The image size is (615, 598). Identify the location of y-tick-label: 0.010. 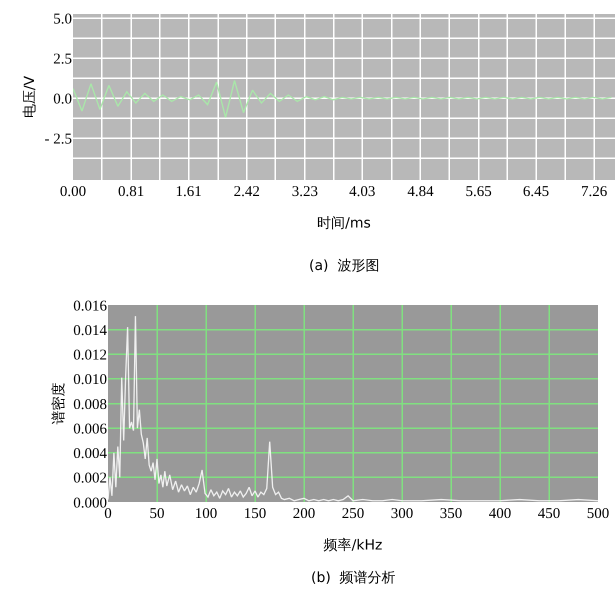
(90, 380).